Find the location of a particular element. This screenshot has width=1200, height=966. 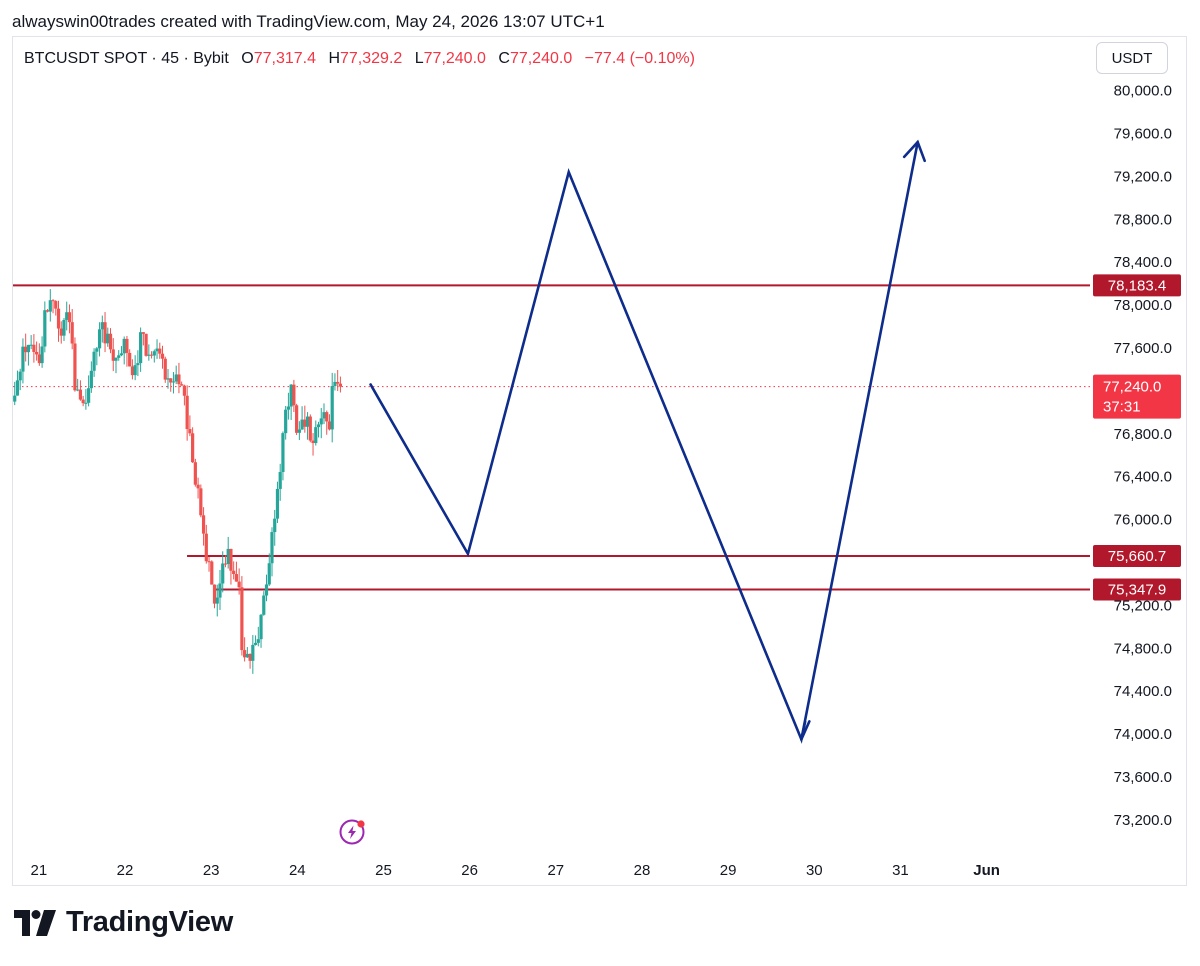

event-marker is located at coordinates (352, 832).